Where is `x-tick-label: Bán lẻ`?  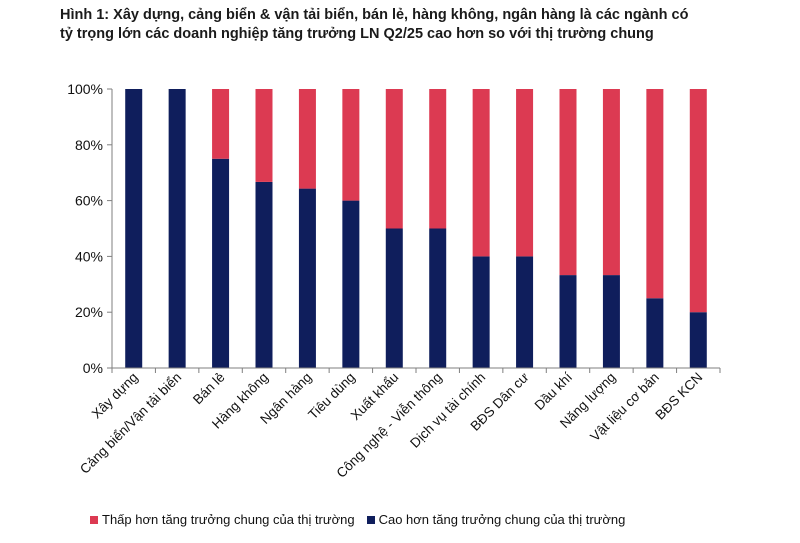 x-tick-label: Bán lẻ is located at coordinates (209, 389).